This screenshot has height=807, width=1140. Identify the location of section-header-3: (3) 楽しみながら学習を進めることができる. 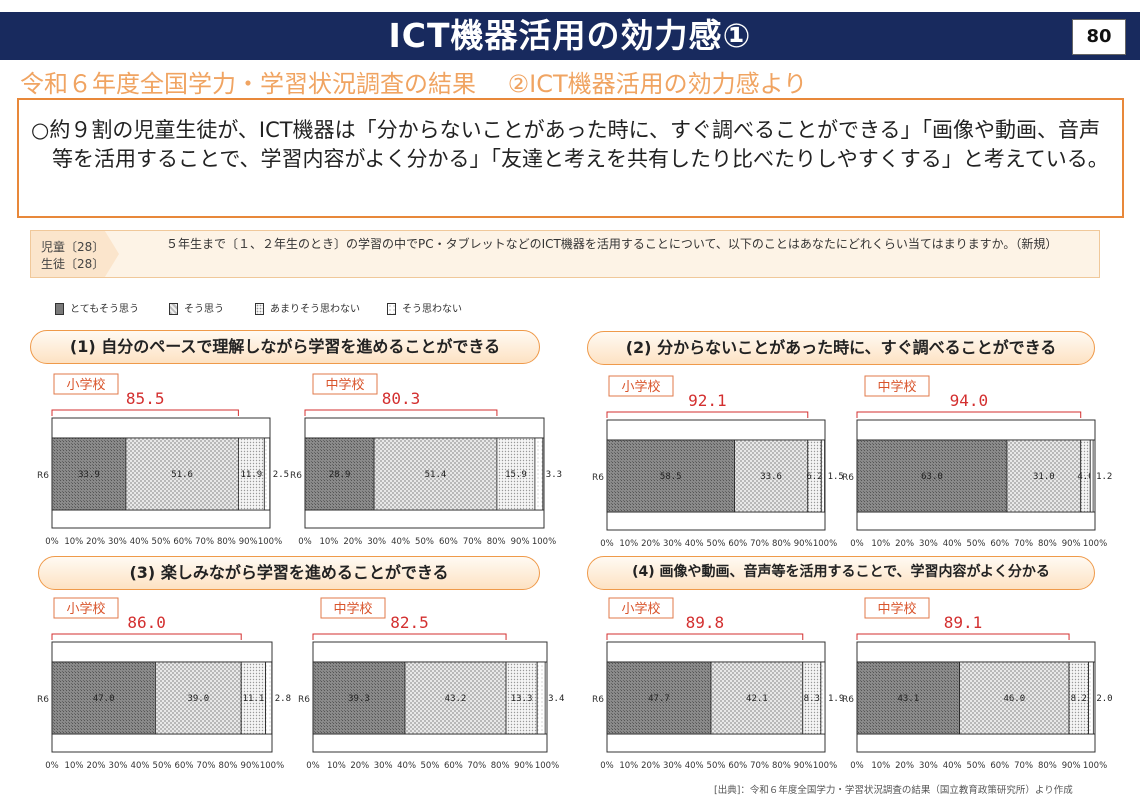
(289, 573).